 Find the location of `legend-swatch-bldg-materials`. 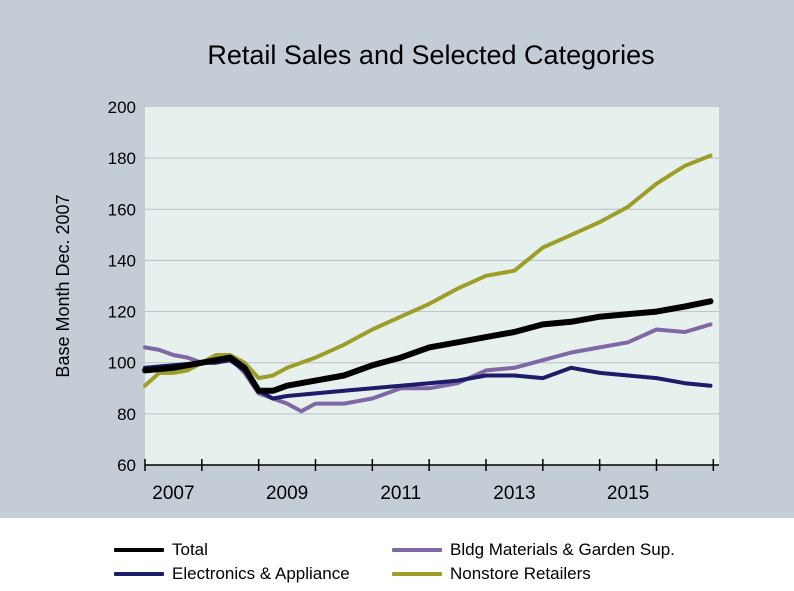

legend-swatch-bldg-materials is located at coordinates (417, 550).